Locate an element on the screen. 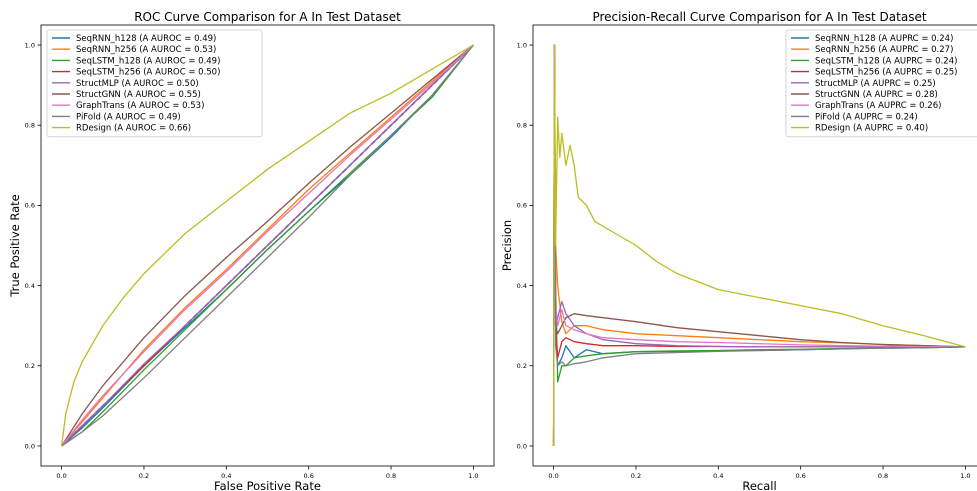 The height and width of the screenshot is (491, 977). legend-label: SeqRNN_h256 (A AUPRC = 0.27) is located at coordinates (884, 50).